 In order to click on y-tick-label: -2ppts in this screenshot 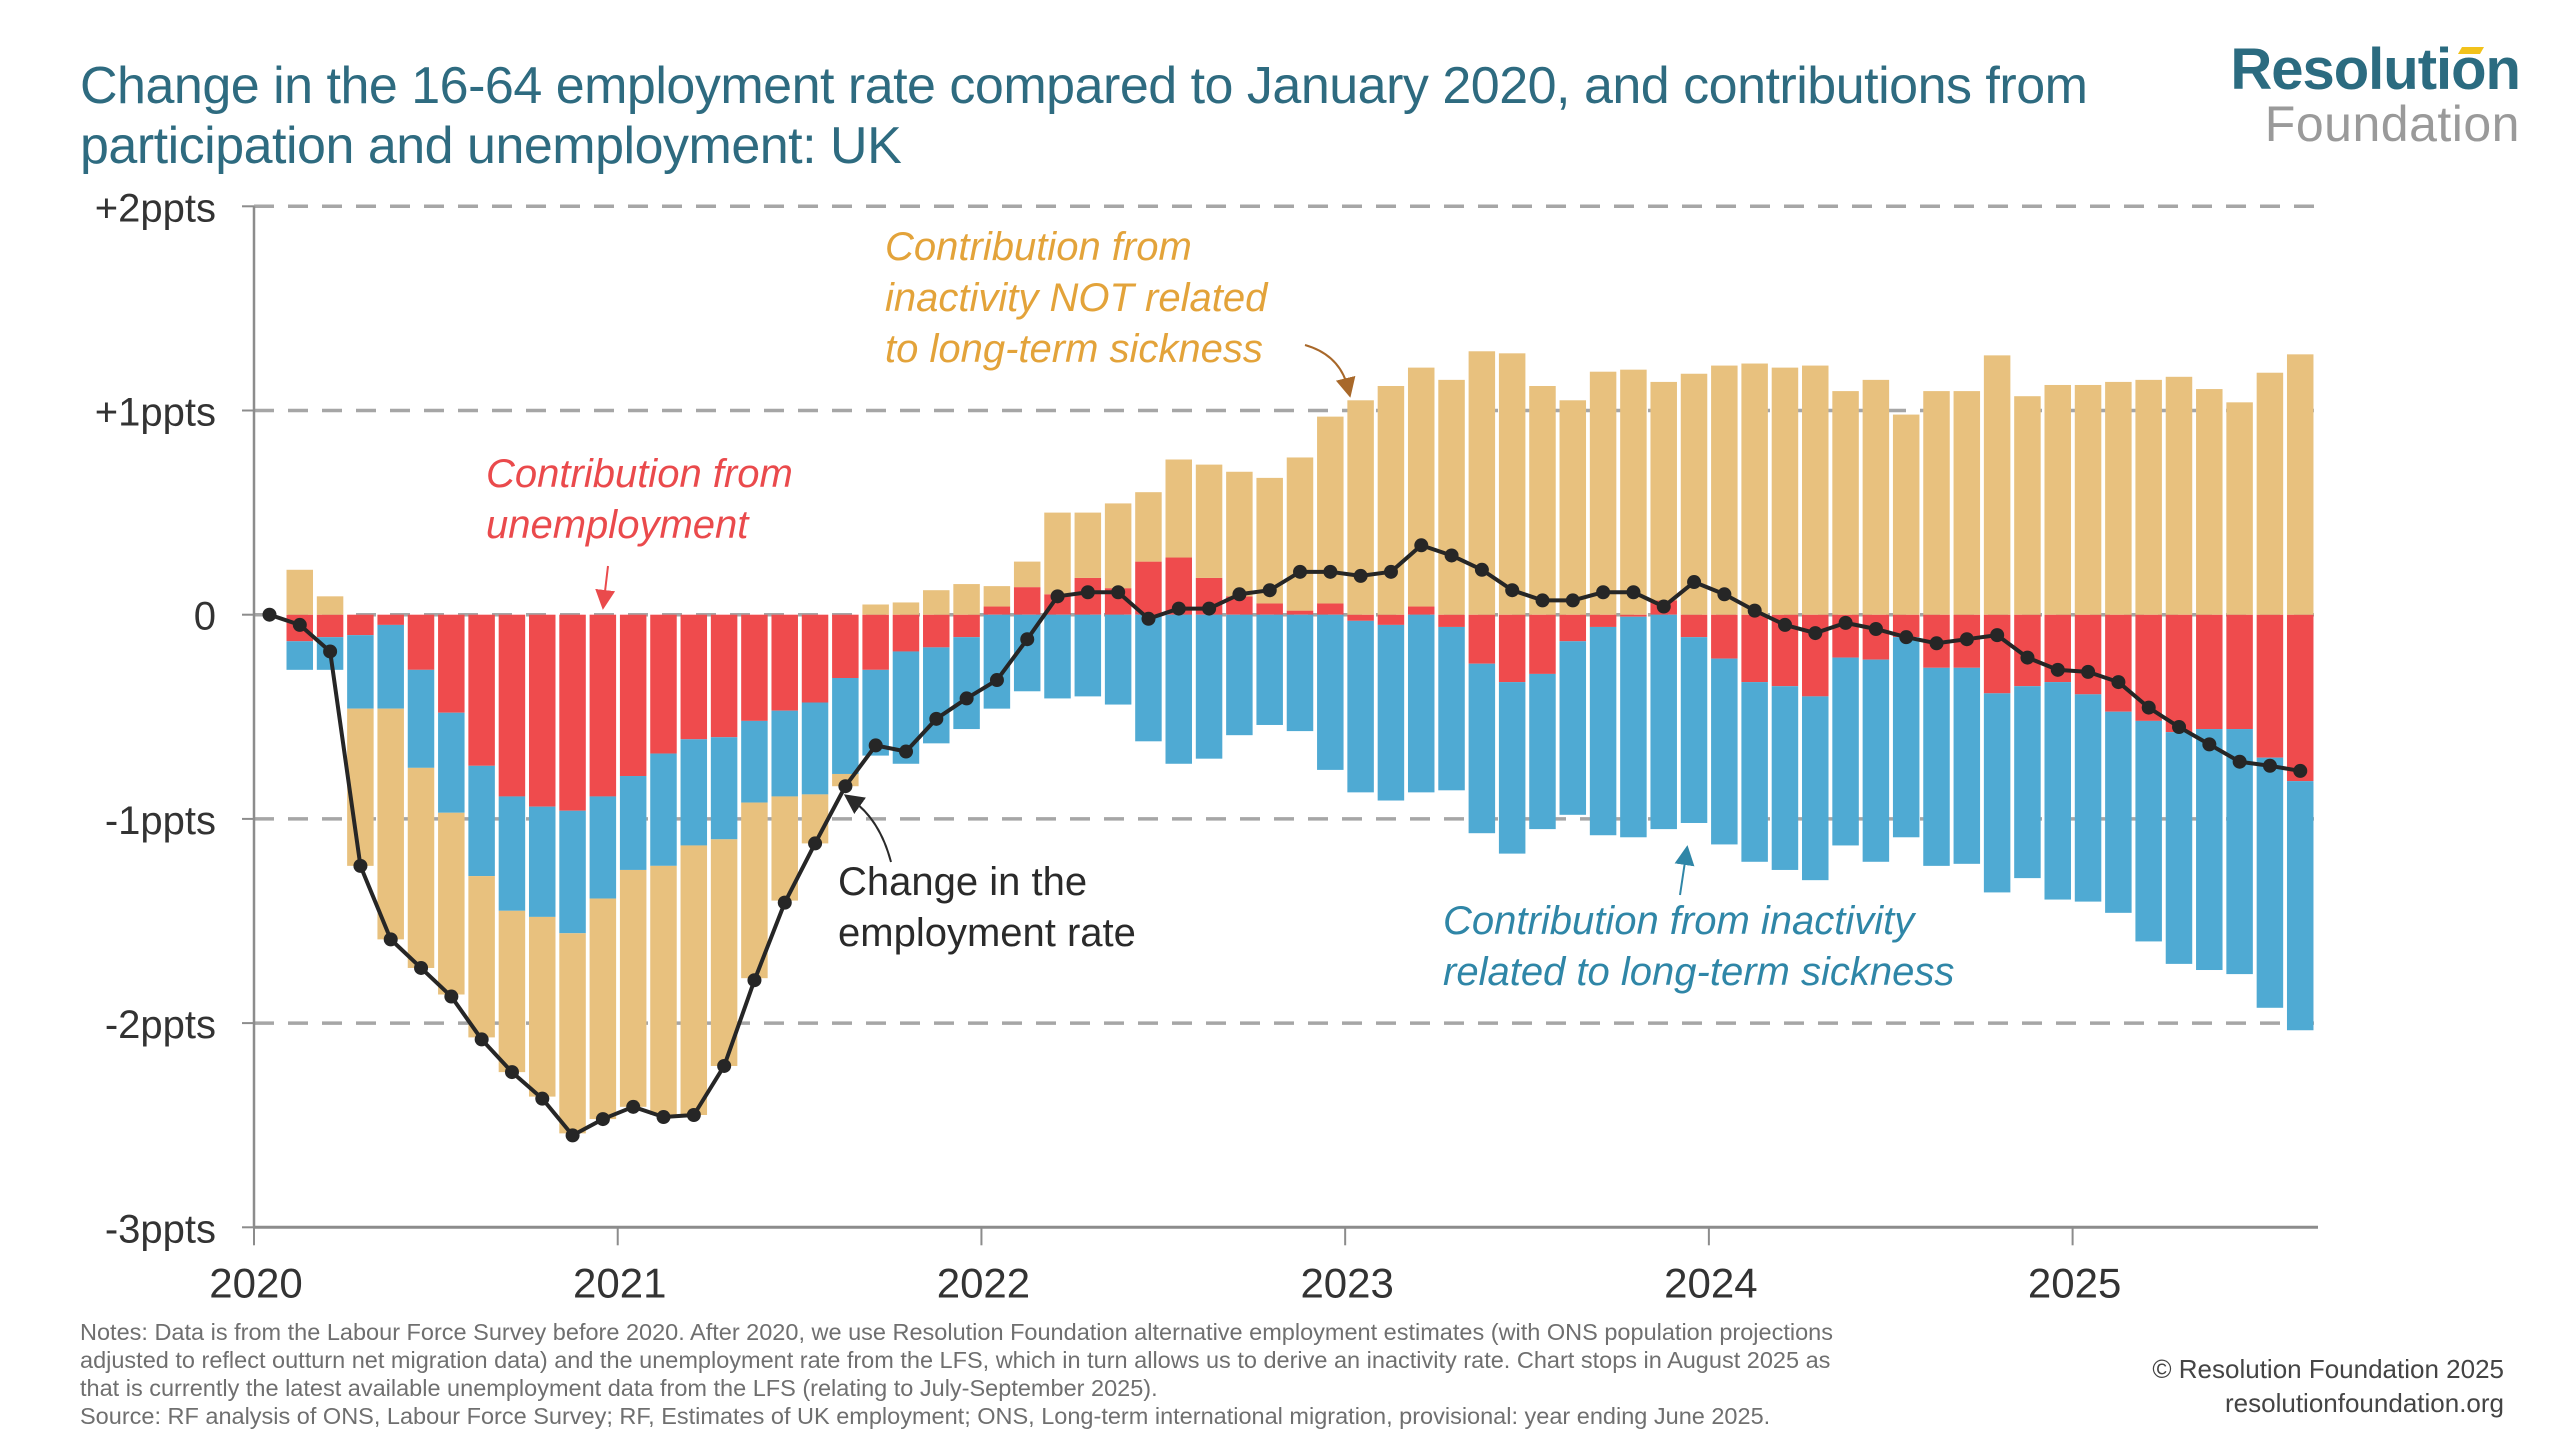, I will do `click(160, 1025)`.